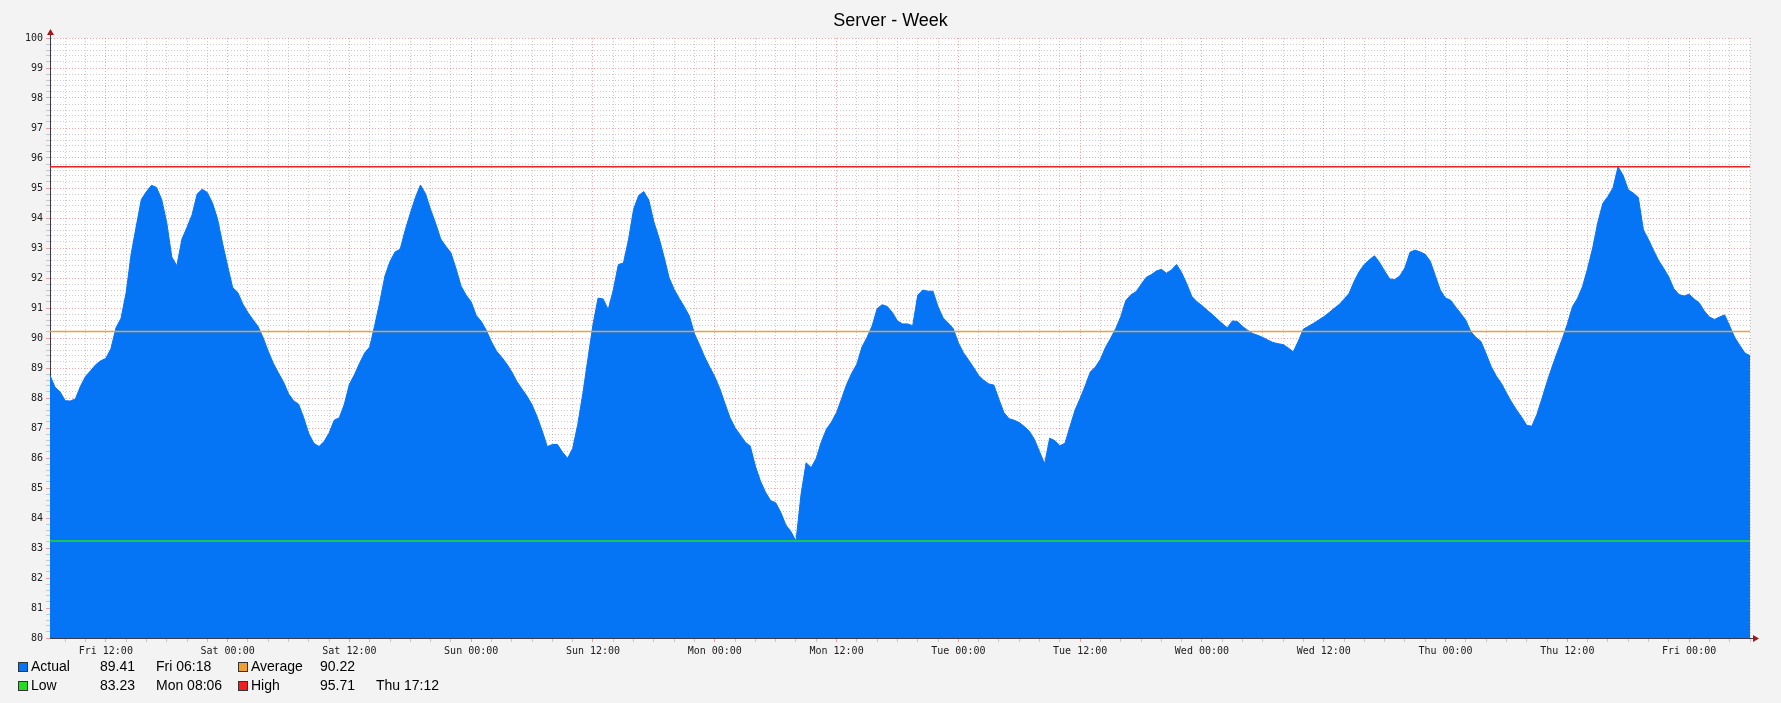 This screenshot has width=1781, height=703. I want to click on text: 90.22, so click(336, 666).